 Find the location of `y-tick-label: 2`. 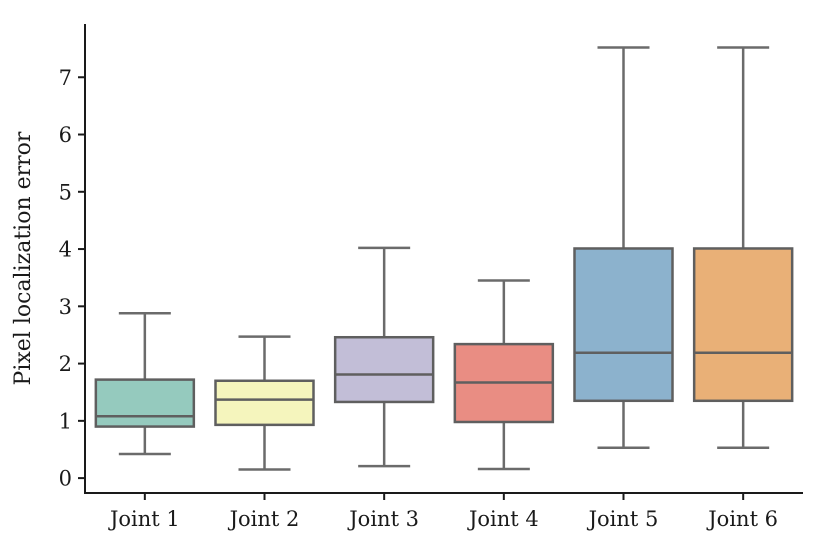

y-tick-label: 2 is located at coordinates (65, 364).